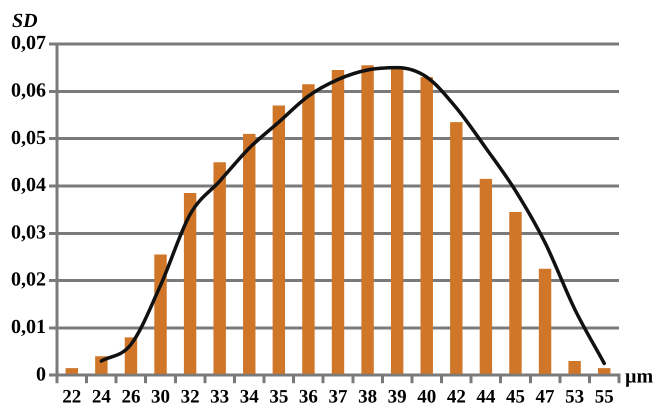 The height and width of the screenshot is (420, 667). Describe the element at coordinates (28, 279) in the screenshot. I see `y-tick-label: 0,02` at that location.